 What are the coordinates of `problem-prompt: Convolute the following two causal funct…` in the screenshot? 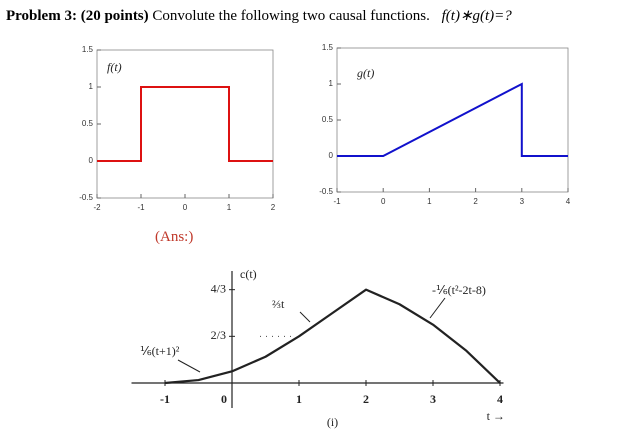 It's located at (291, 16).